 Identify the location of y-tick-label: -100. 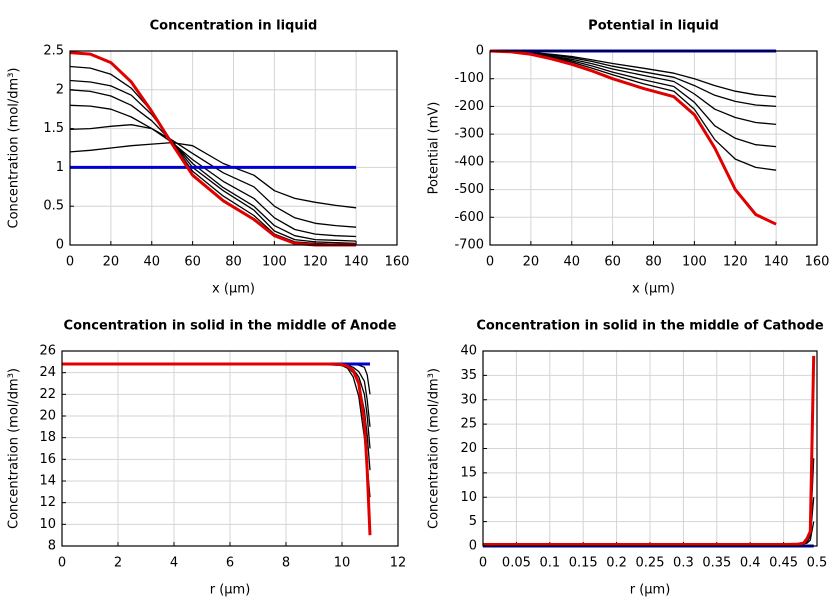
(469, 78).